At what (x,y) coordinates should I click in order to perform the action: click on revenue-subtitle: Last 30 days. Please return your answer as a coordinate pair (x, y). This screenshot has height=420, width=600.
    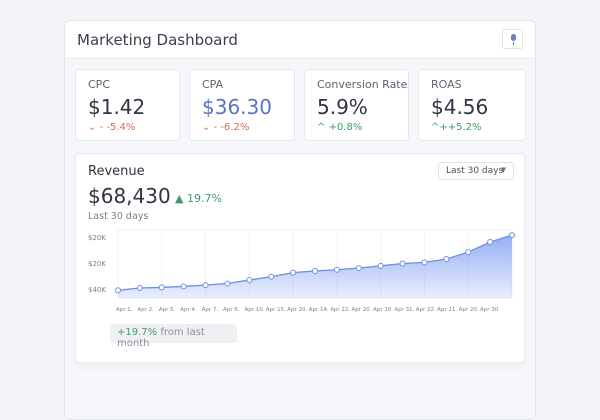
    Looking at the image, I should click on (118, 216).